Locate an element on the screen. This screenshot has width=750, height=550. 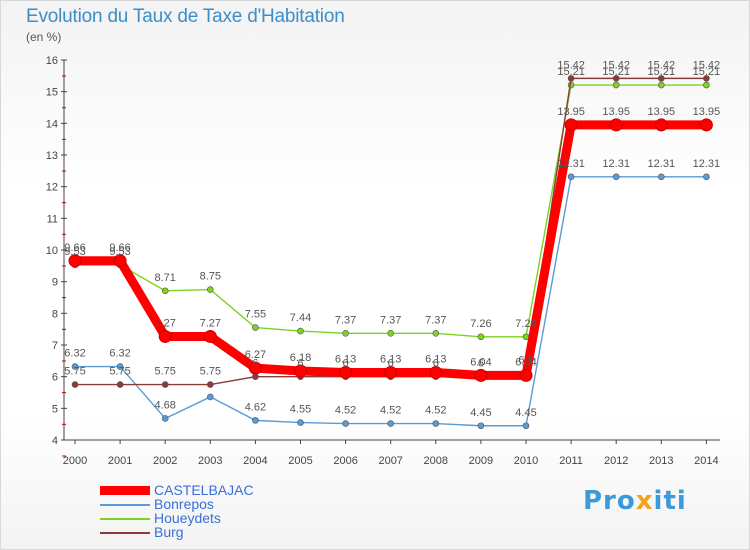
data-label-houeydets: 7.26 is located at coordinates (480, 324).